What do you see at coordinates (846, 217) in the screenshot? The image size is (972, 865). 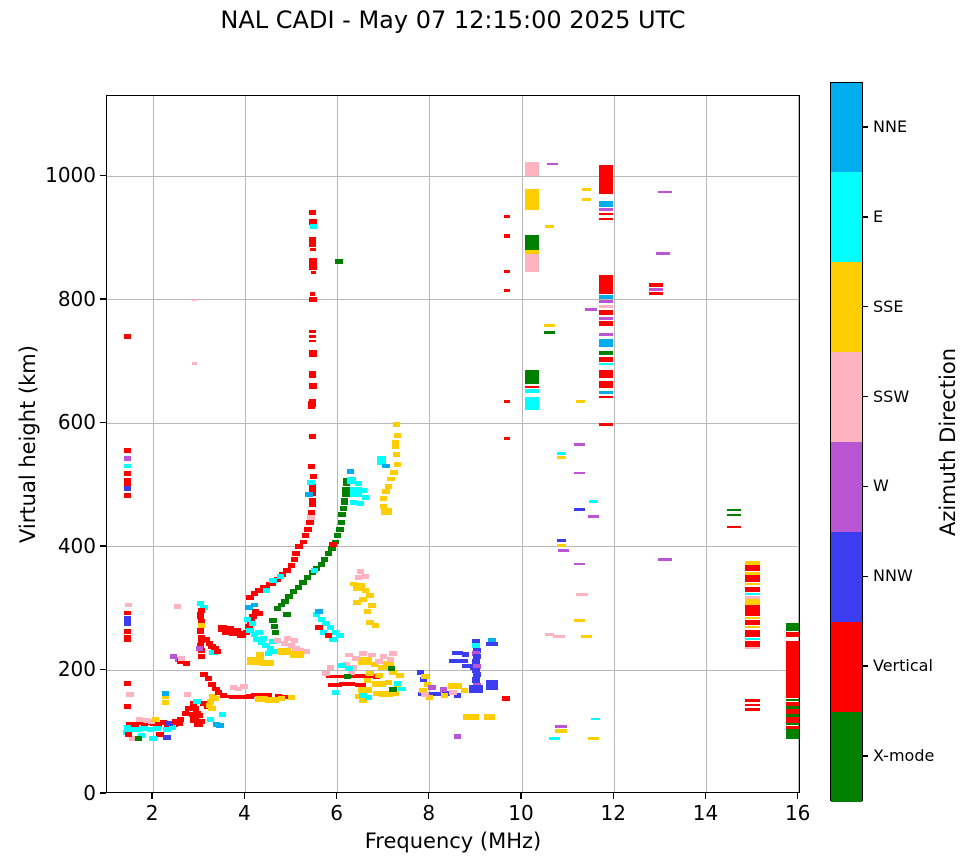 I see `colorbar-segment-E` at bounding box center [846, 217].